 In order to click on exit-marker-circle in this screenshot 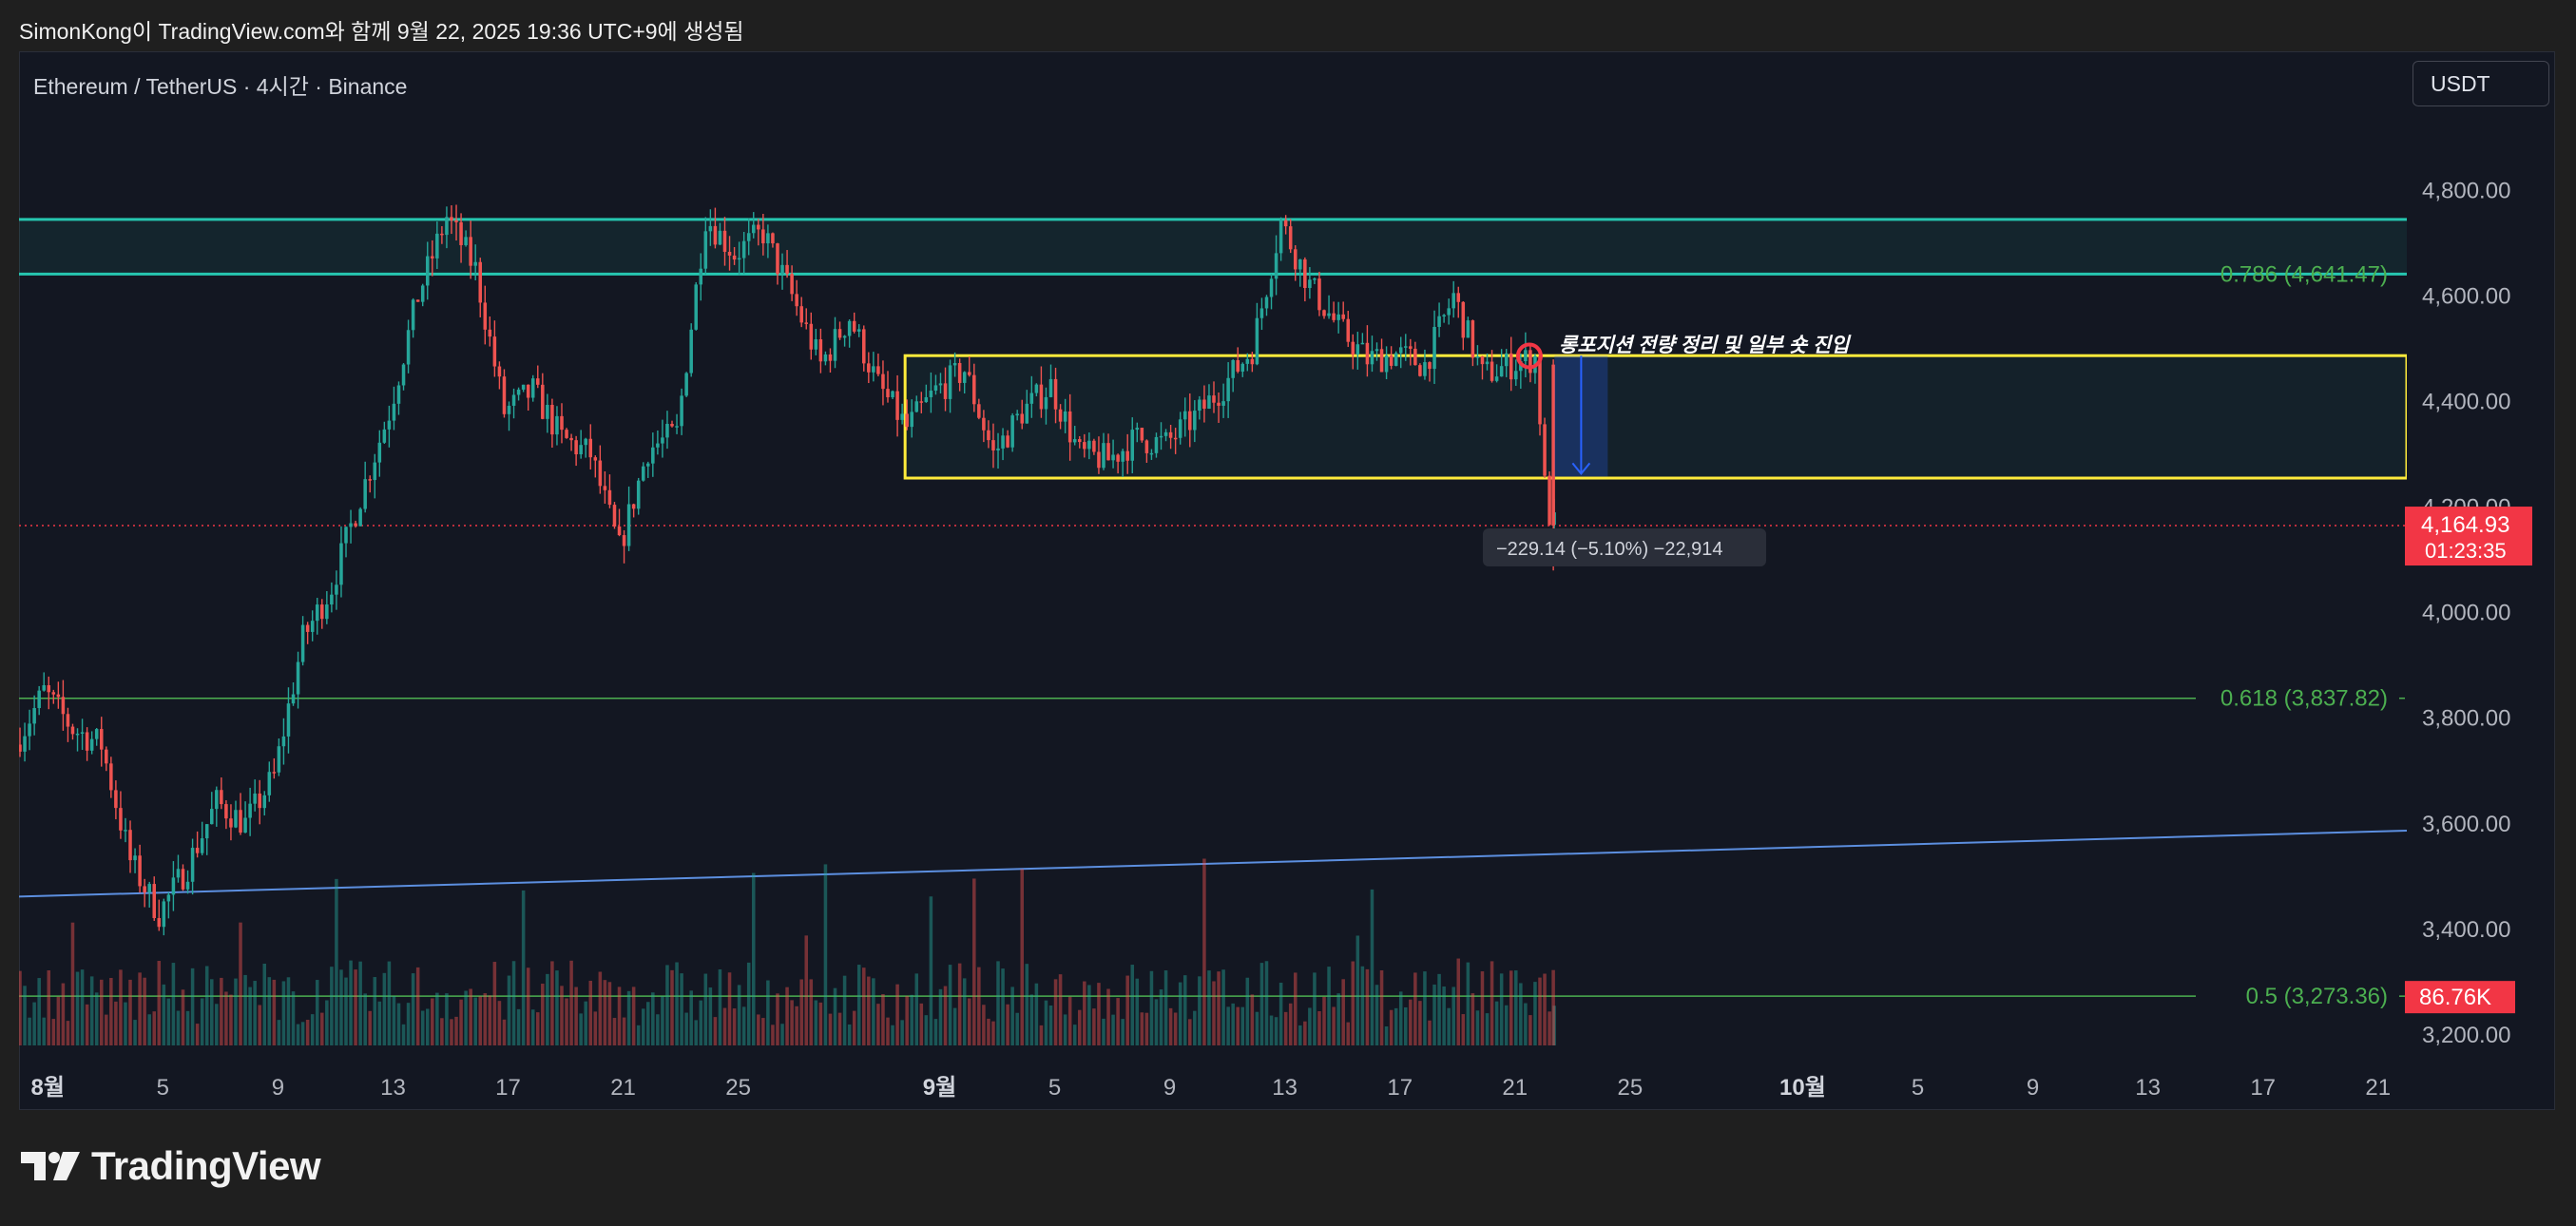, I will do `click(1529, 356)`.